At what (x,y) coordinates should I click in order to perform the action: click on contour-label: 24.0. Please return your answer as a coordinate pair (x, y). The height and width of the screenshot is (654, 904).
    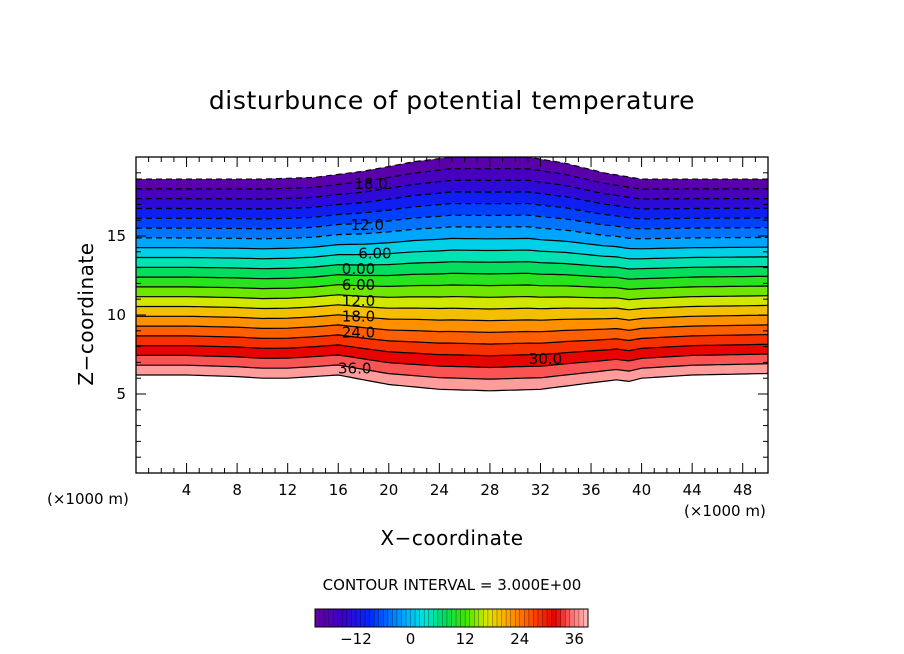
    Looking at the image, I should click on (358, 332).